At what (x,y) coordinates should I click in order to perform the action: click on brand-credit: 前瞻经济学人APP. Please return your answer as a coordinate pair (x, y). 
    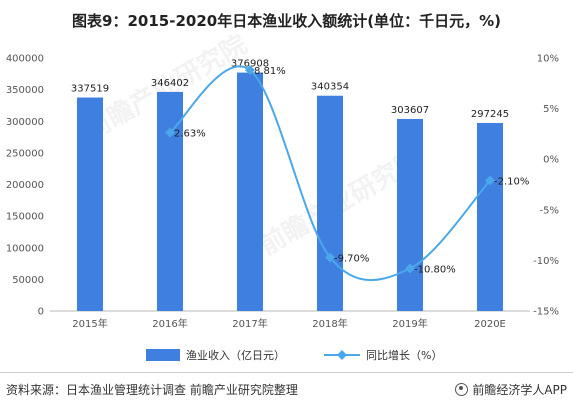
    Looking at the image, I should click on (511, 389).